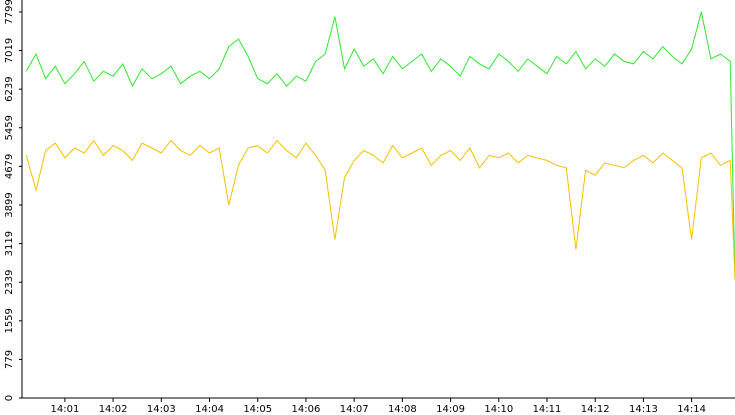 The height and width of the screenshot is (415, 735). I want to click on y-tick-label: 7799, so click(9, 12).